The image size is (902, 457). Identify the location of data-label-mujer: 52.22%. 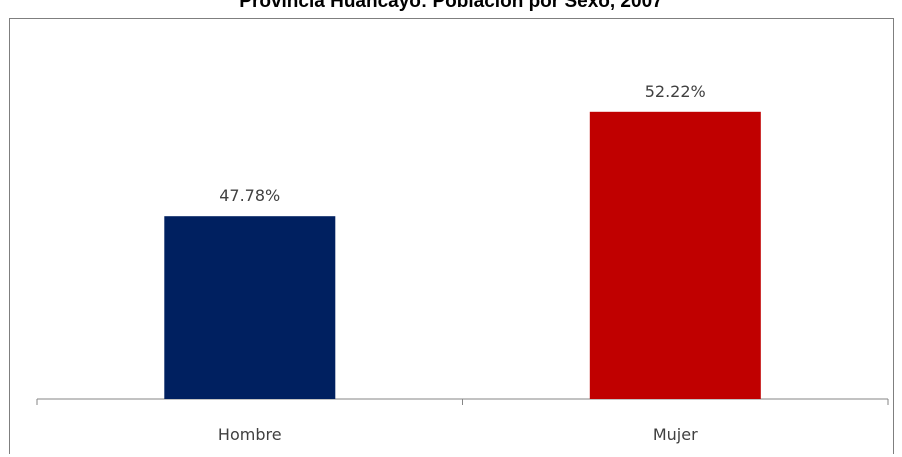
(675, 91).